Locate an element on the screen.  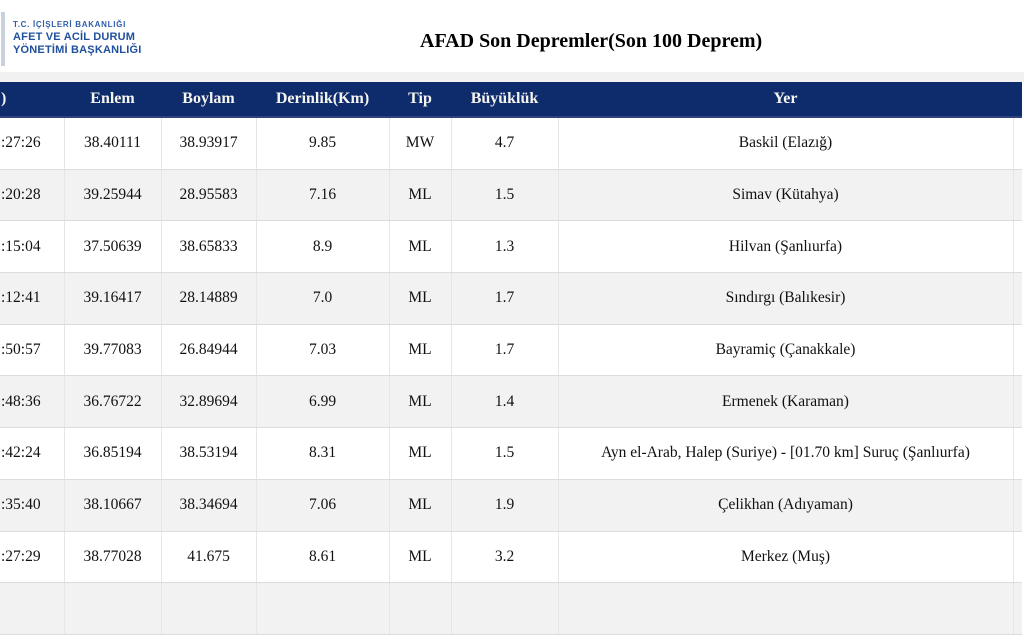
cell-time is located at coordinates (32, 608).